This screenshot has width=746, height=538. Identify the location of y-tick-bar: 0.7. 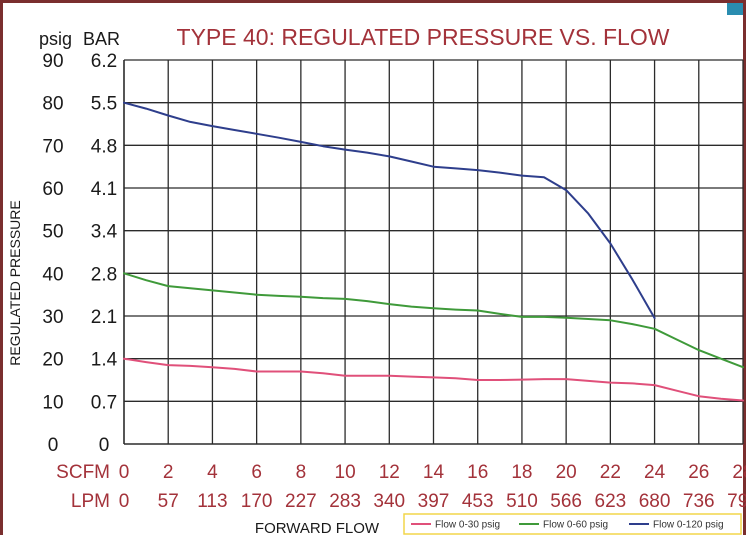
(104, 402).